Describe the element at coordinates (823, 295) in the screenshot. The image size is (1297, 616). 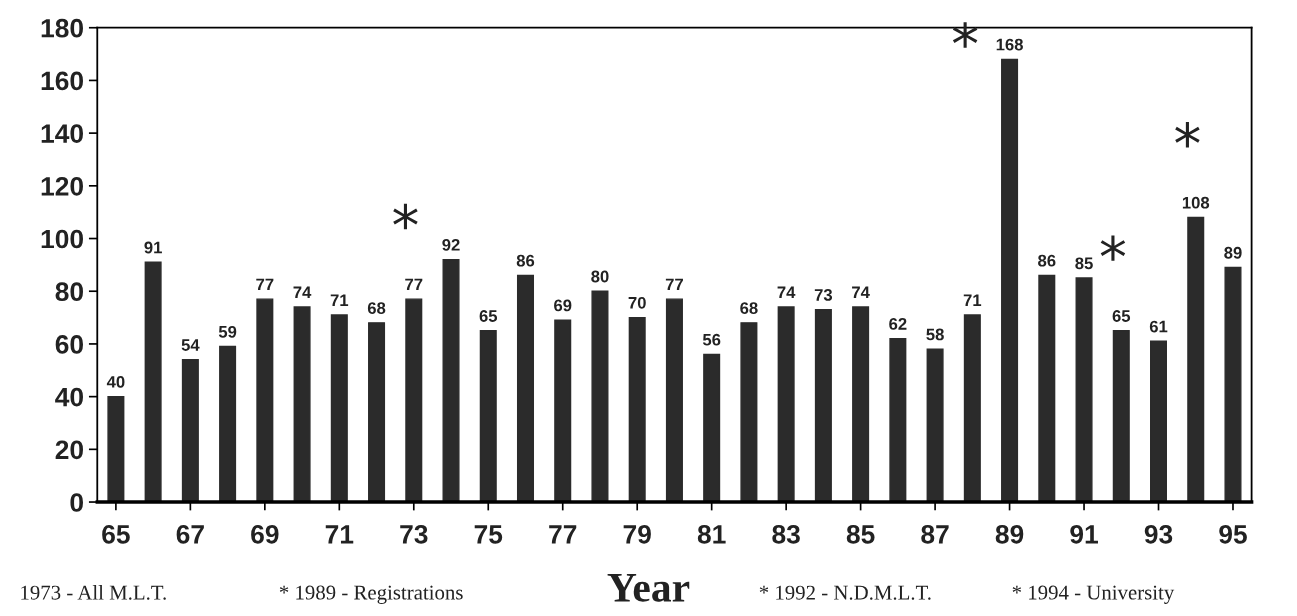
I see `data-label: 73` at that location.